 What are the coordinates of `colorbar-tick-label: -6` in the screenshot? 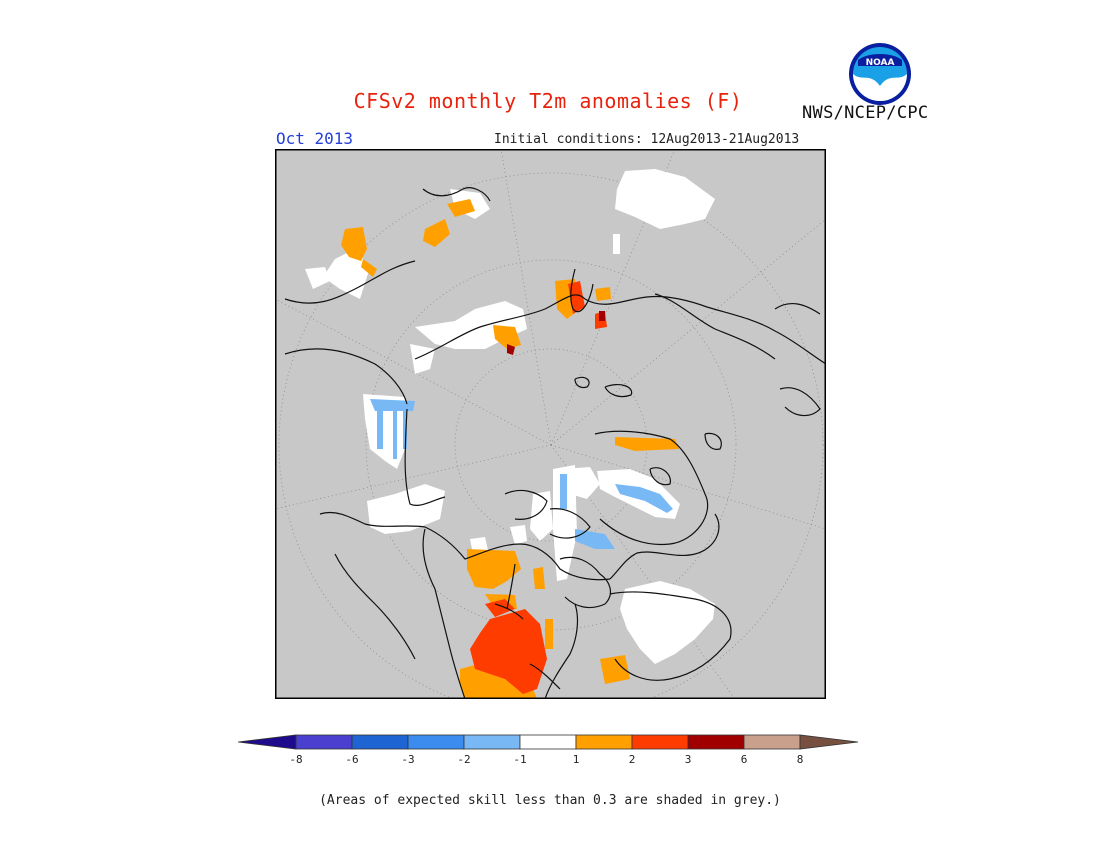 It's located at (351, 759).